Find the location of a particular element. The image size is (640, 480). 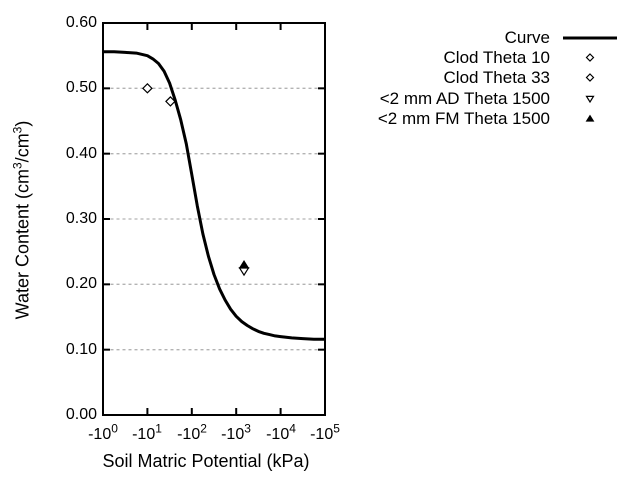

x-axis-title: Soil Matric Potential (kPa) is located at coordinates (206, 461).